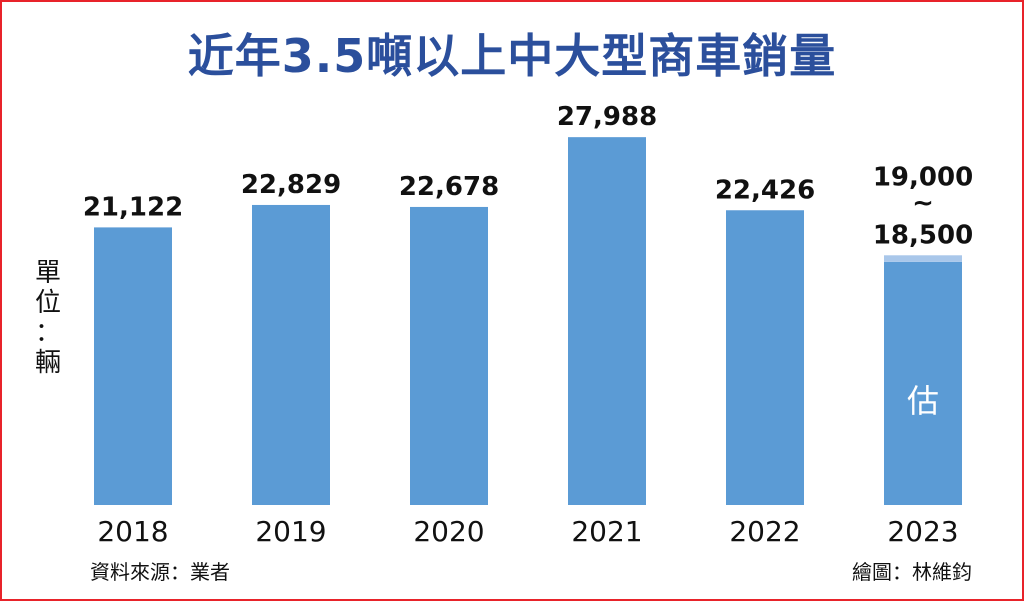 The width and height of the screenshot is (1024, 601). Describe the element at coordinates (923, 203) in the screenshot. I see `range-tilde: ~` at that location.